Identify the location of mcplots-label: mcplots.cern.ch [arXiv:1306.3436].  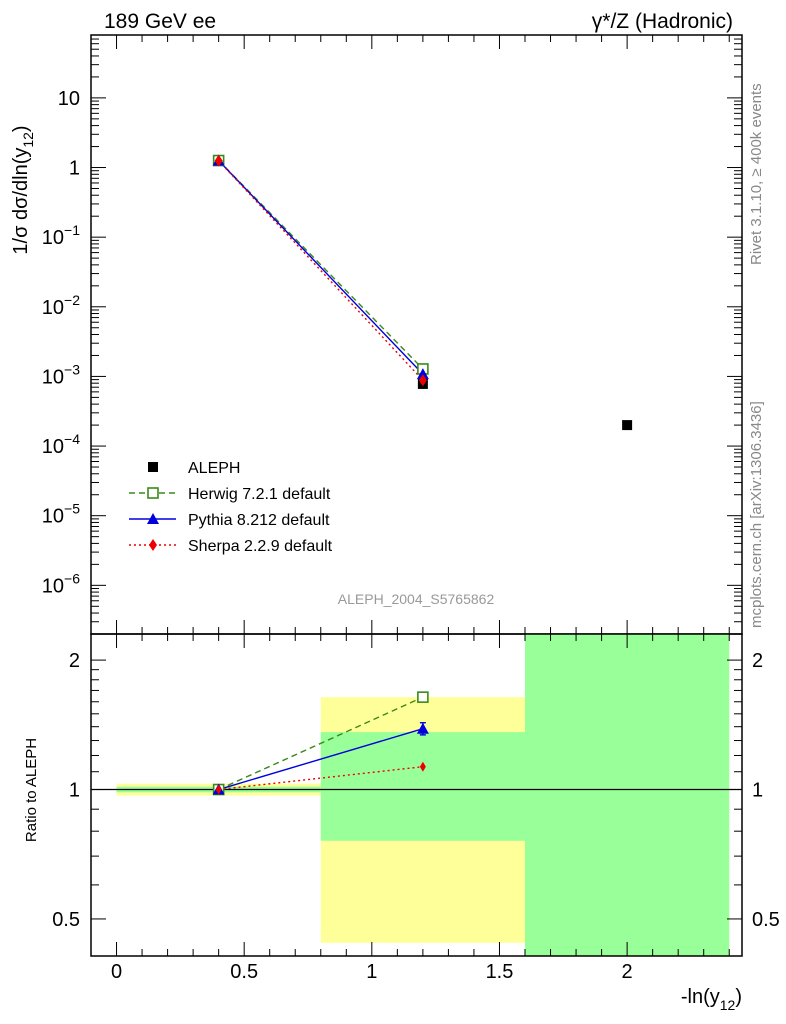
(756, 514).